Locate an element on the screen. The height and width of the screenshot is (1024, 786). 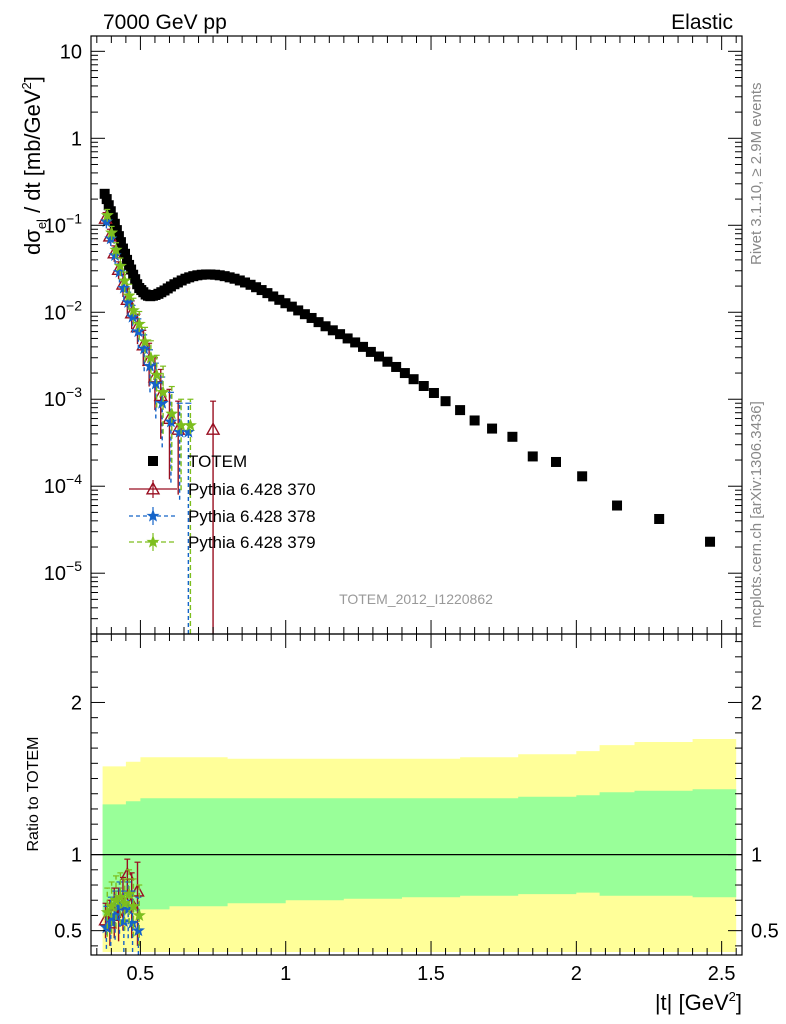
analysis-watermark: TOTEM_2012_I1220862 is located at coordinates (416, 599).